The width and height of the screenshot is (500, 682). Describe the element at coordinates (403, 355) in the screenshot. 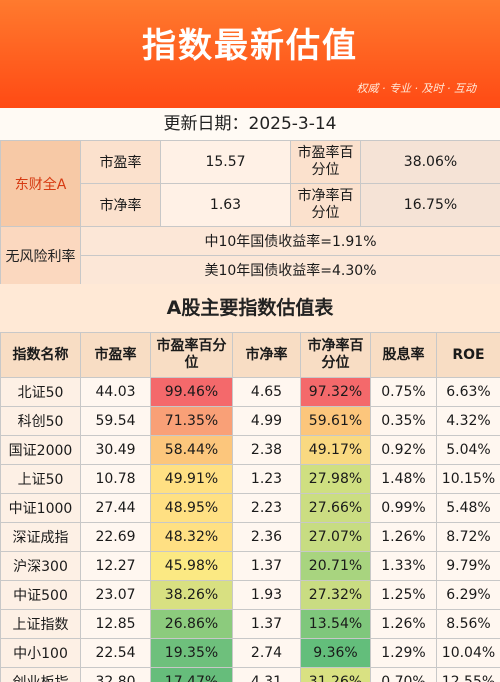

I see `header-dividend-yield: 股息率` at that location.